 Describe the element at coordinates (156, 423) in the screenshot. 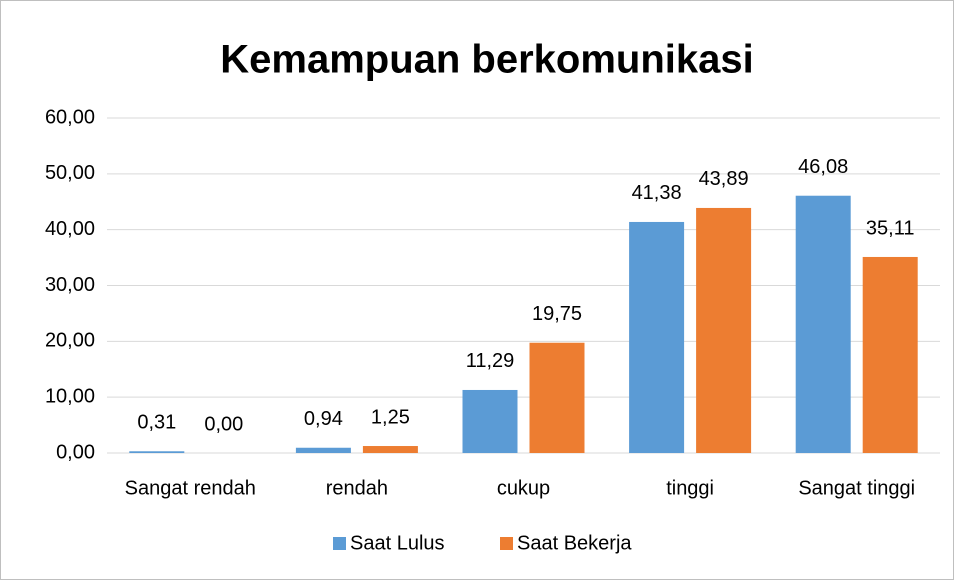

I see `data-label: 0,31` at that location.